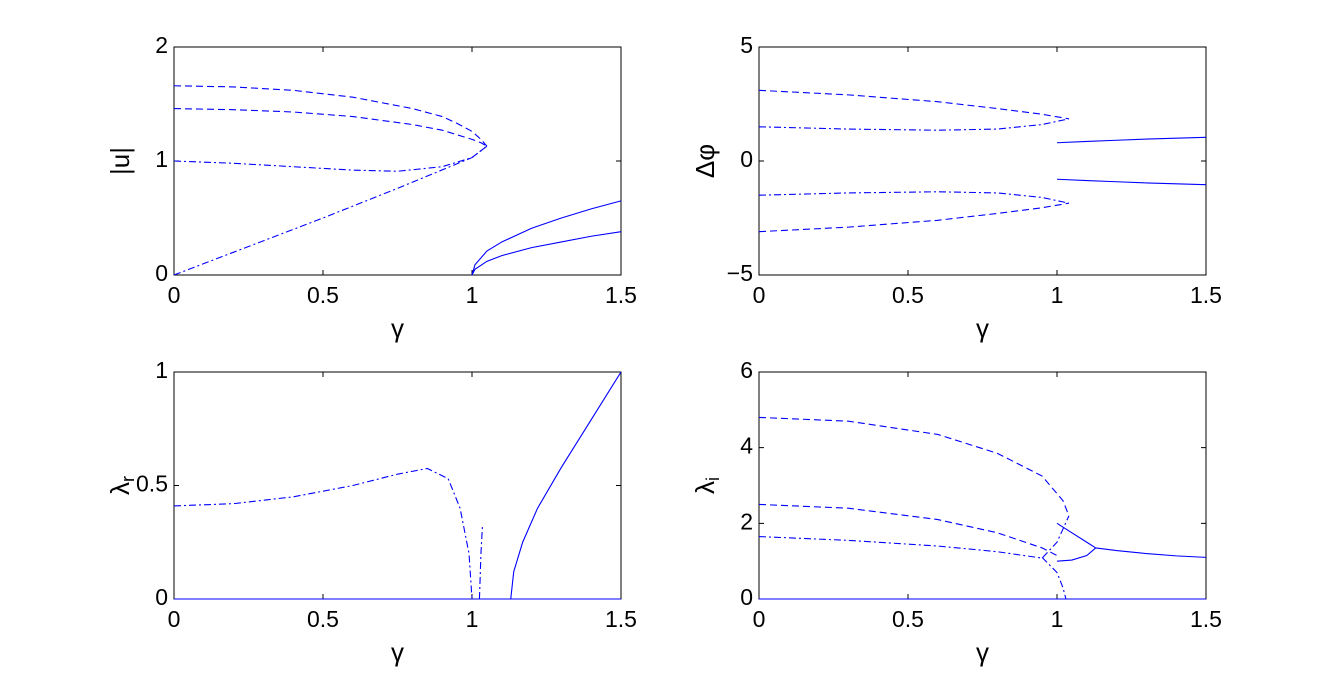  What do you see at coordinates (746, 45) in the screenshot?
I see `y-tick-label: 5` at bounding box center [746, 45].